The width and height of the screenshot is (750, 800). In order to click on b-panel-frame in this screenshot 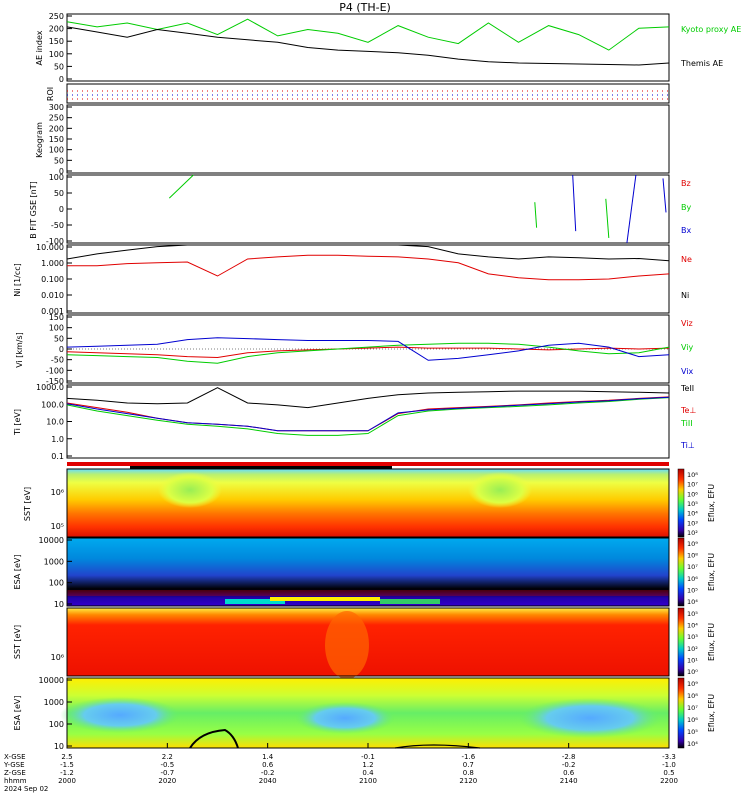, I will do `click(368, 209)`.